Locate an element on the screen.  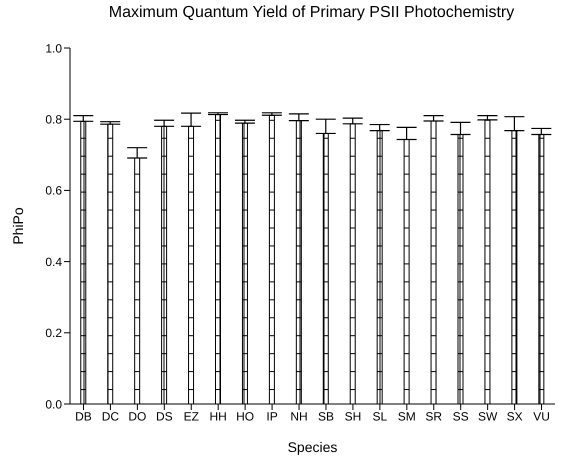
x-tick-label: SR is located at coordinates (433, 417).